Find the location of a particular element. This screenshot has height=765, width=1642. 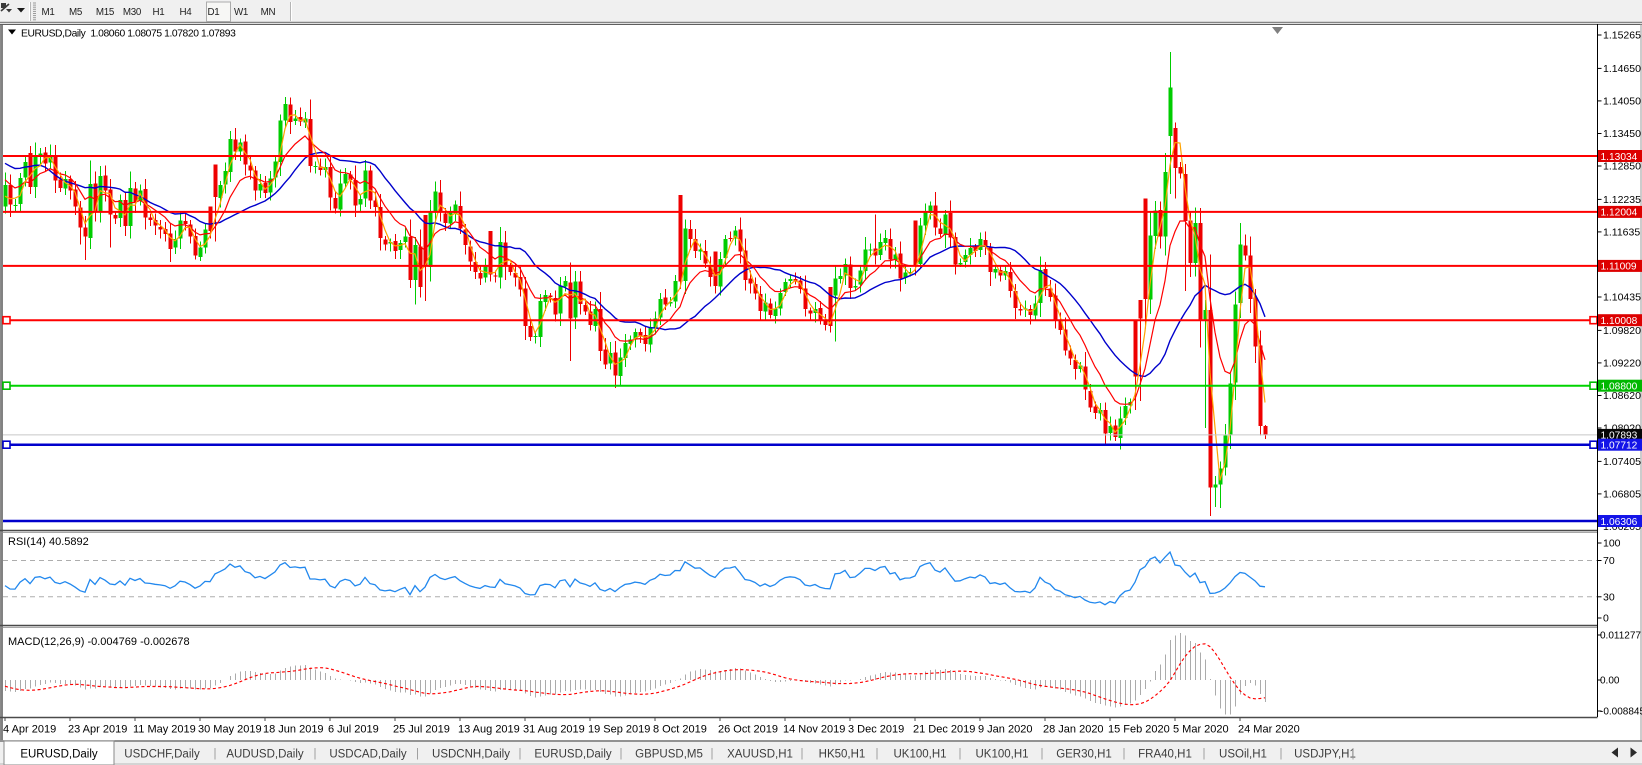

svg-text: 1.11009 is located at coordinates (1619, 267).